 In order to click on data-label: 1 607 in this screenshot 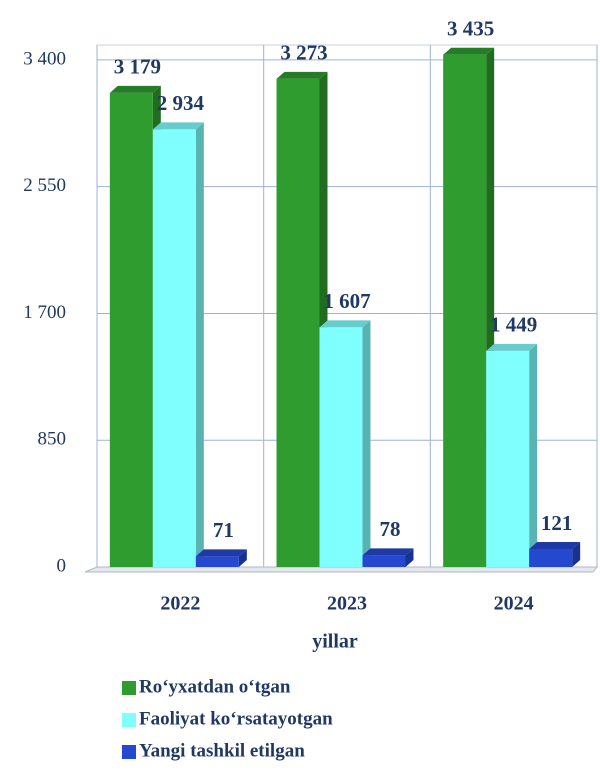, I will do `click(346, 301)`.